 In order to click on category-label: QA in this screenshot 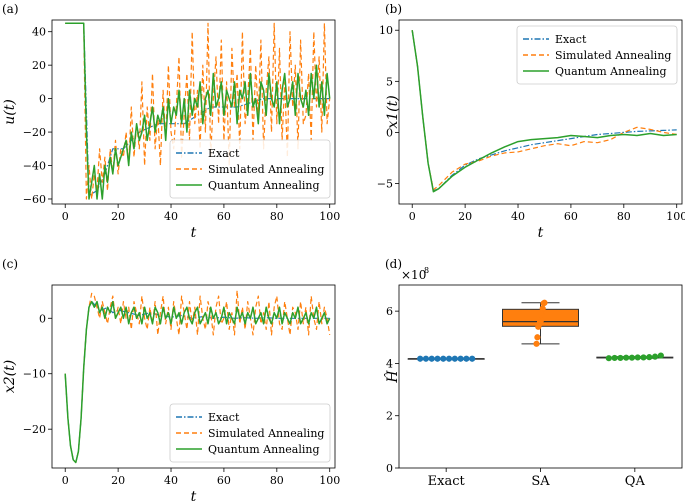, I will do `click(635, 481)`.